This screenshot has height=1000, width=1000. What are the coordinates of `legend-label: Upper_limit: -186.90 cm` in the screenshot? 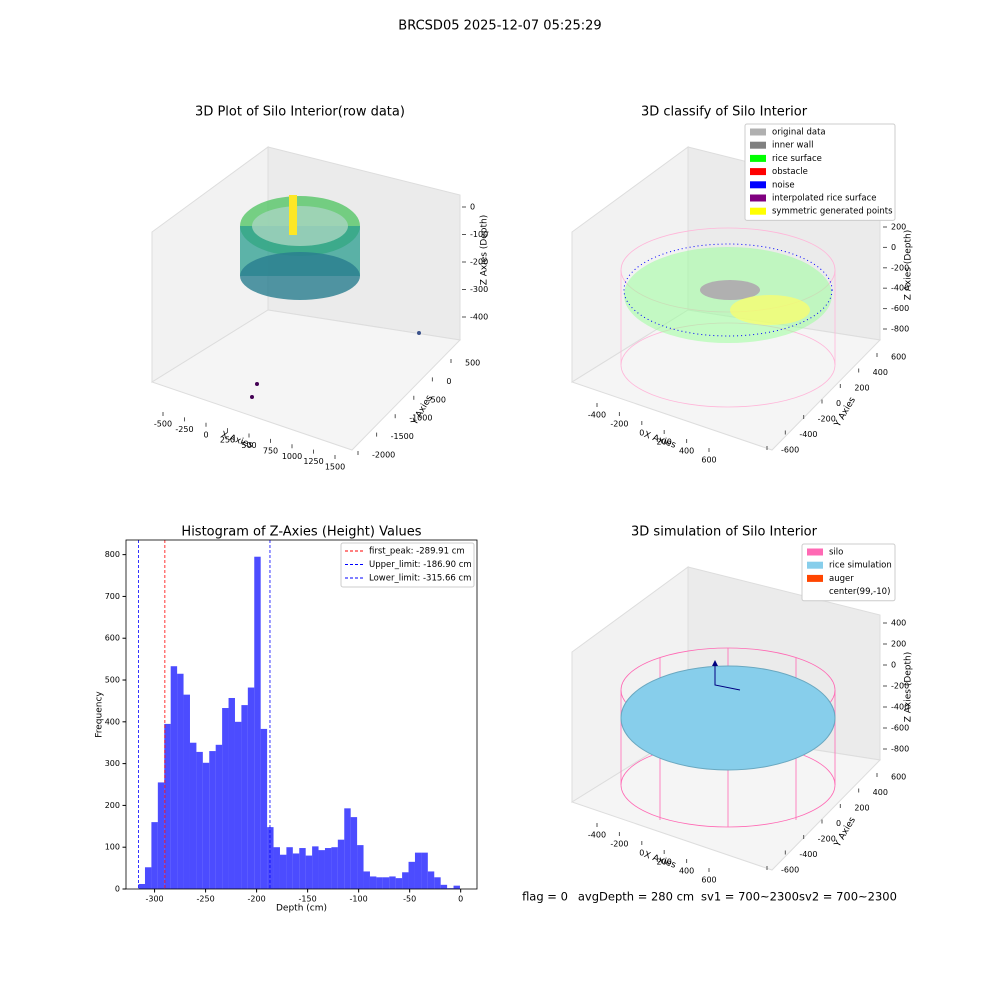 It's located at (420, 565).